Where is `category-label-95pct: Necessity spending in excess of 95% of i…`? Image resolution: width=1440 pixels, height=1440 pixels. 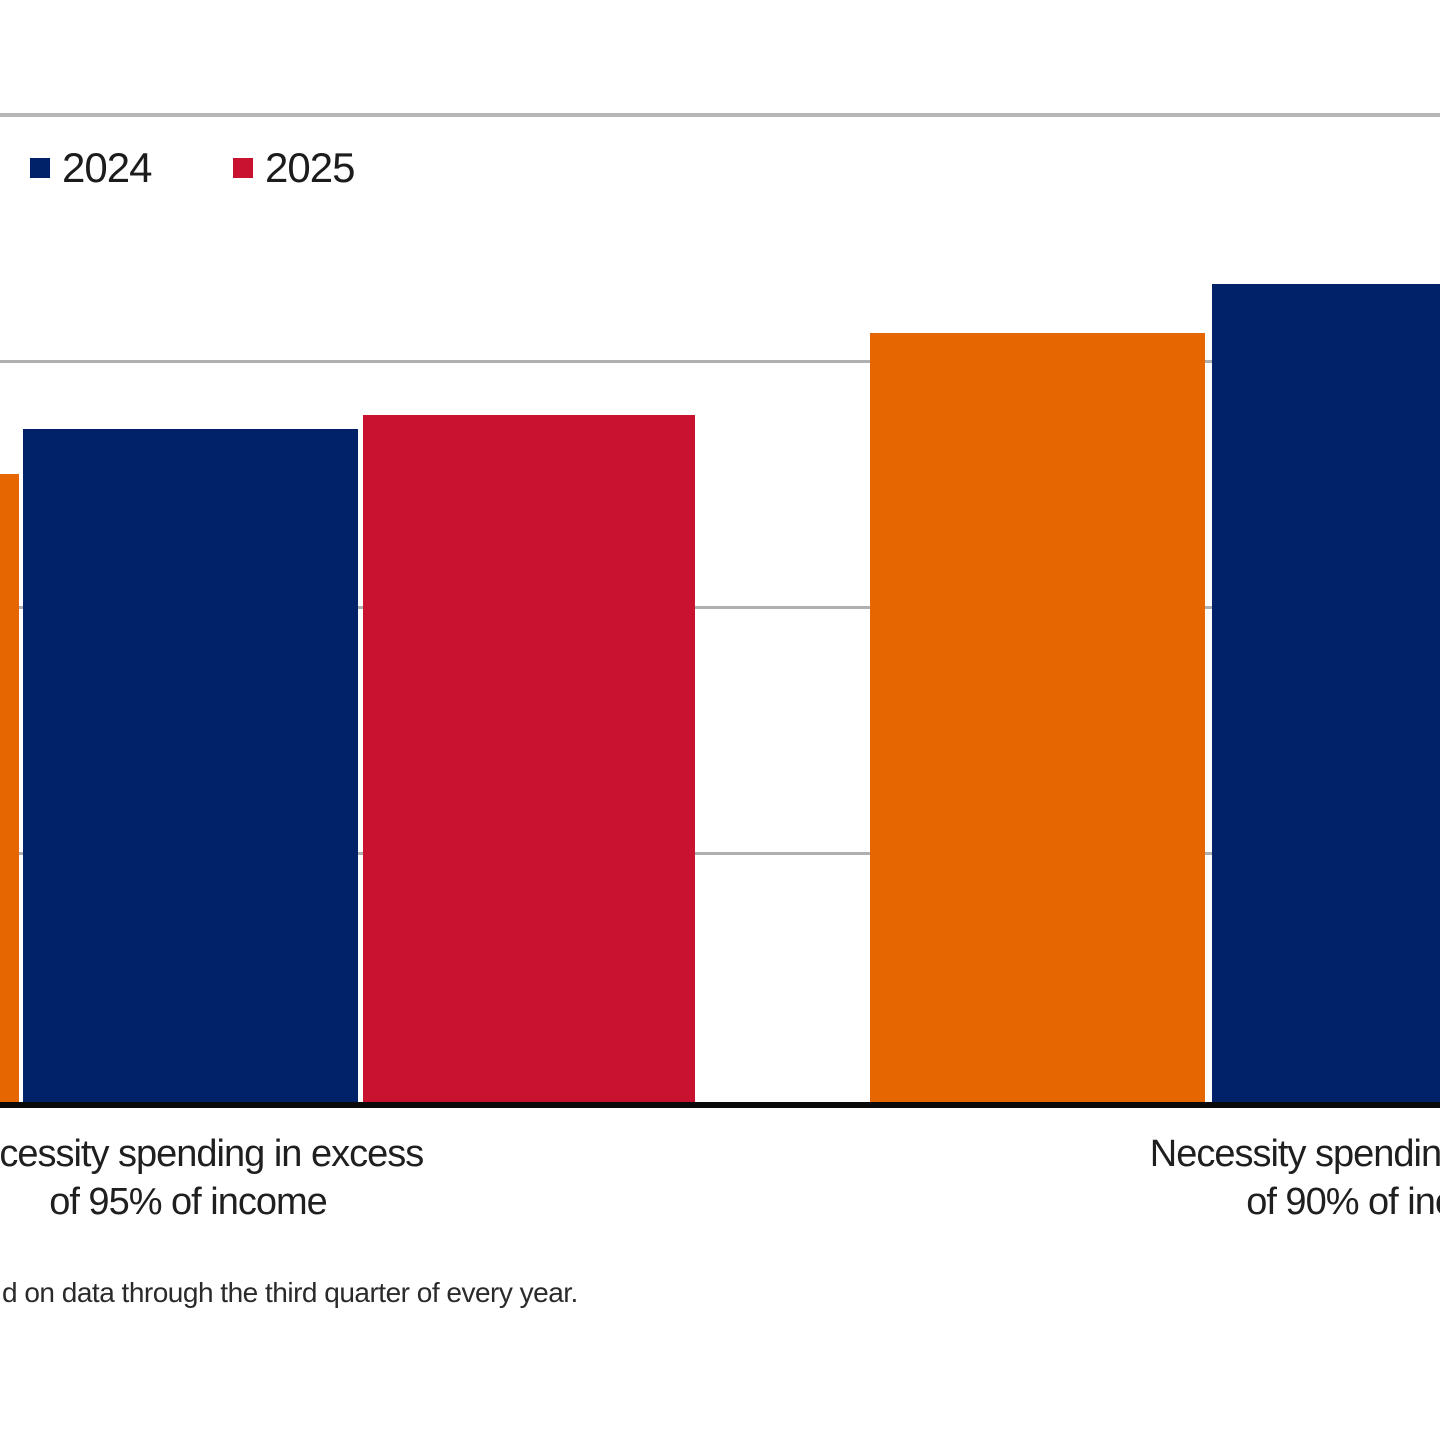
category-label-95pct: Necessity spending in excess of 95% of i… is located at coordinates (269, 1178).